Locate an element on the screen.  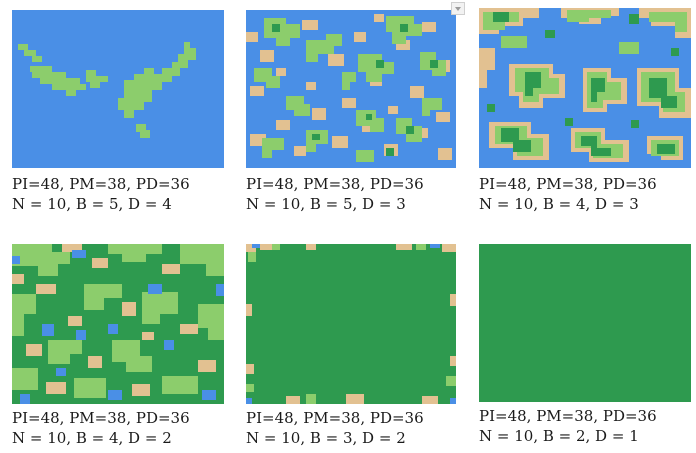
map-tile-5: PI=48, PM=38, PD=36 N = 10, B = 3, D = 2 is located at coordinates (351, 346).